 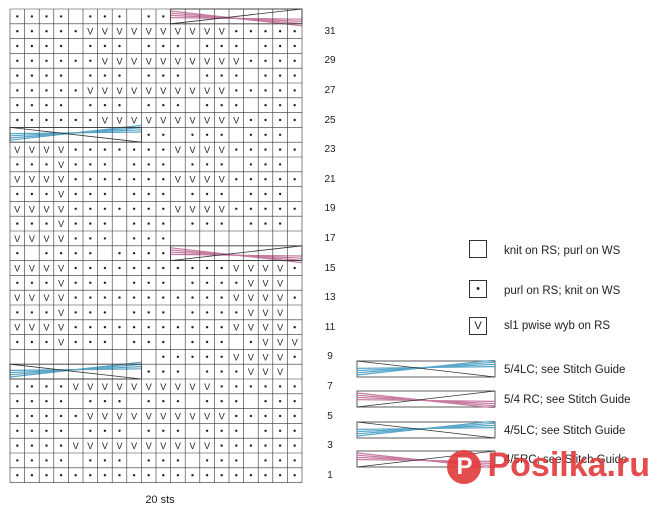 What do you see at coordinates (330, 209) in the screenshot?
I see `row-number: 19` at bounding box center [330, 209].